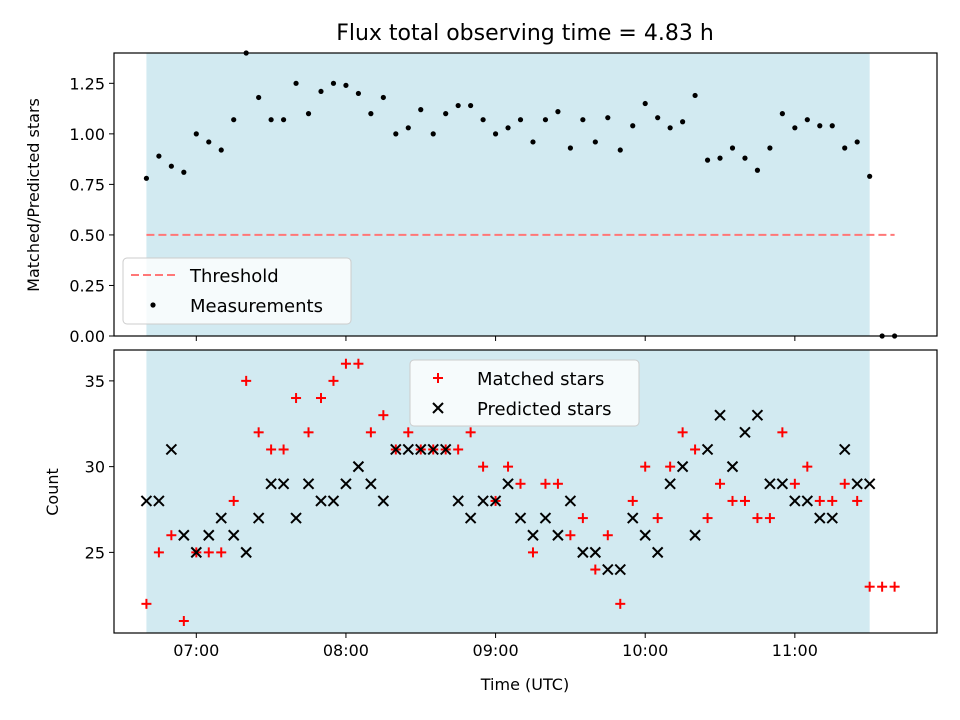 The image size is (960, 720). What do you see at coordinates (524, 684) in the screenshot?
I see `x-axis-label: Time (UTC)` at bounding box center [524, 684].